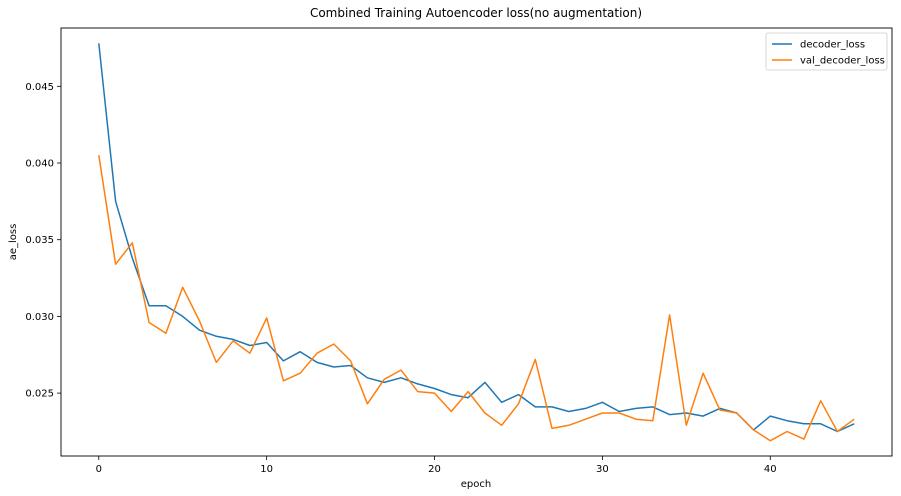  Describe the element at coordinates (39, 394) in the screenshot. I see `y-tick-label: 0.025` at that location.